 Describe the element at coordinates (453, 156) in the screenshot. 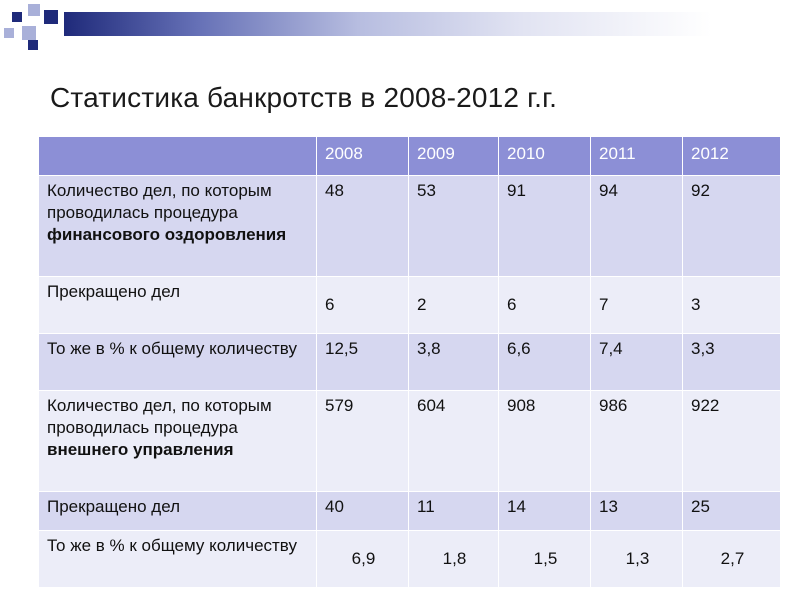

I see `header-cell-year: 2009` at that location.